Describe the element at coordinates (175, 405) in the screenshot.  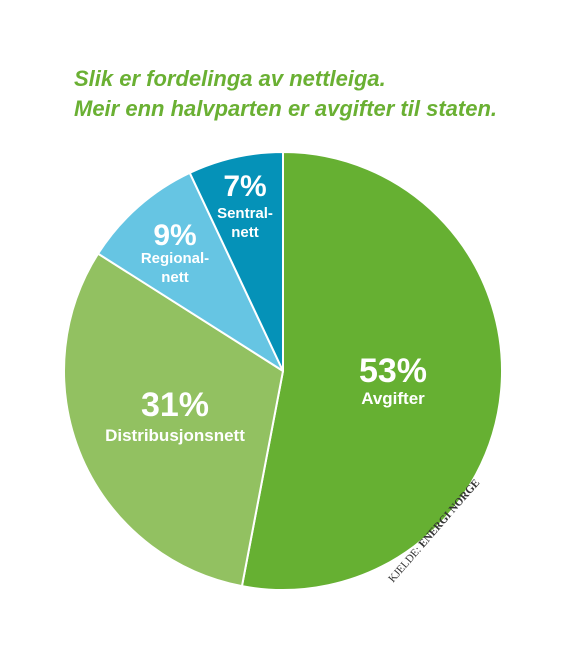
I see `slice-distribusjonsnett-percent: 31%` at that location.